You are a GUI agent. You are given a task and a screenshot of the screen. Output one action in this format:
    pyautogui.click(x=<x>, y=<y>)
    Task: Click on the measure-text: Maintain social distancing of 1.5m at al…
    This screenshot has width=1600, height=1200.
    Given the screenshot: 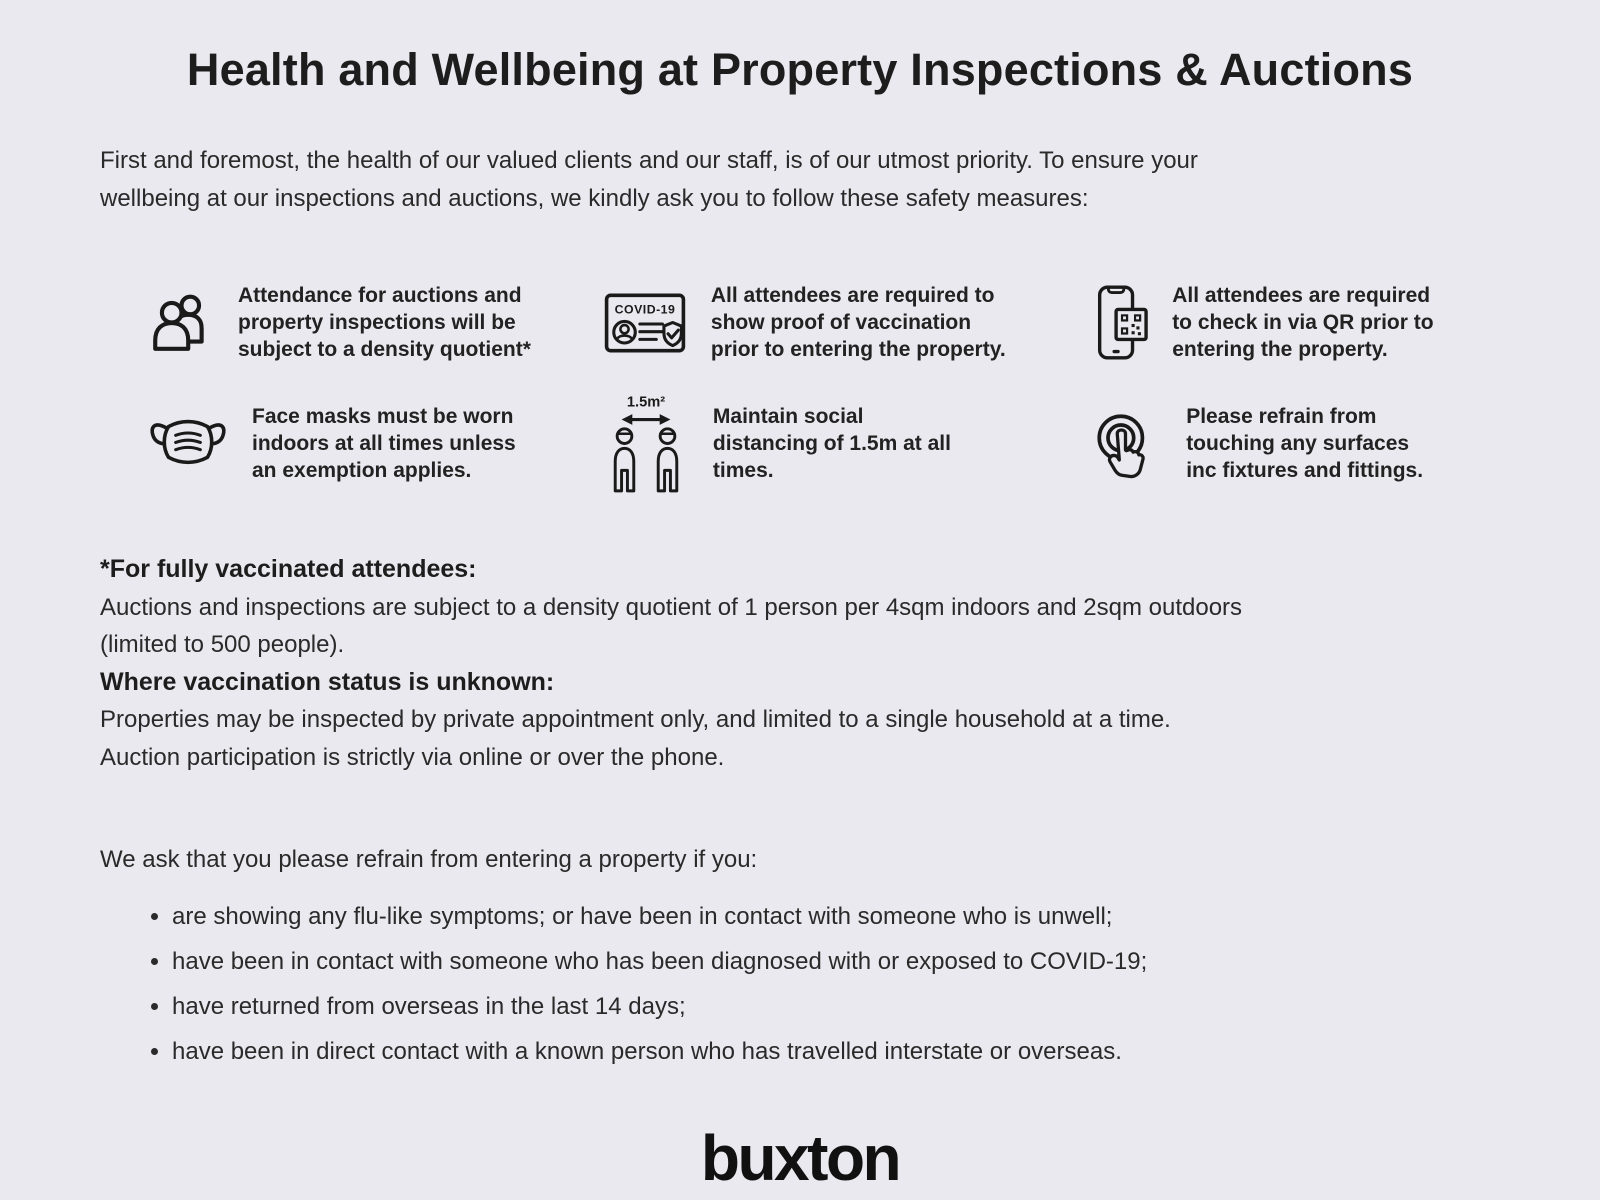 What is the action you would take?
    pyautogui.click(x=831, y=443)
    